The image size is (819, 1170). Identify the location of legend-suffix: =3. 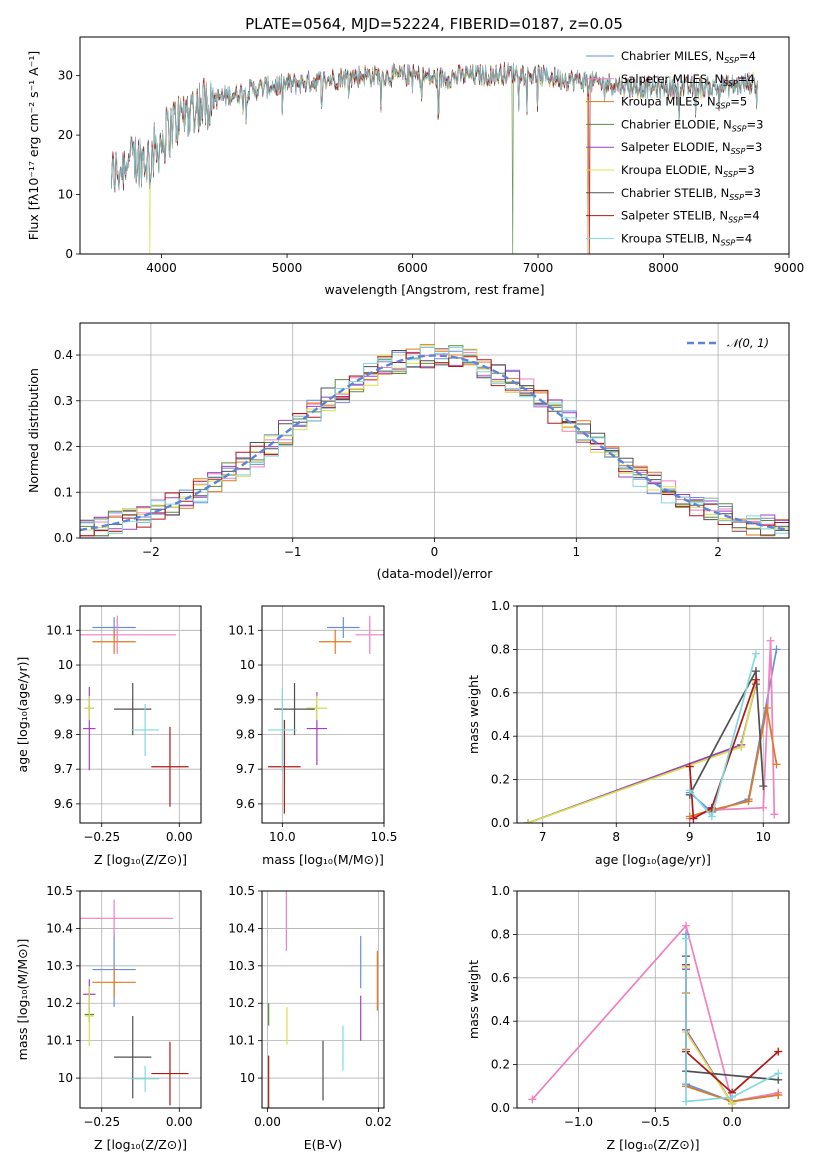
(746, 170).